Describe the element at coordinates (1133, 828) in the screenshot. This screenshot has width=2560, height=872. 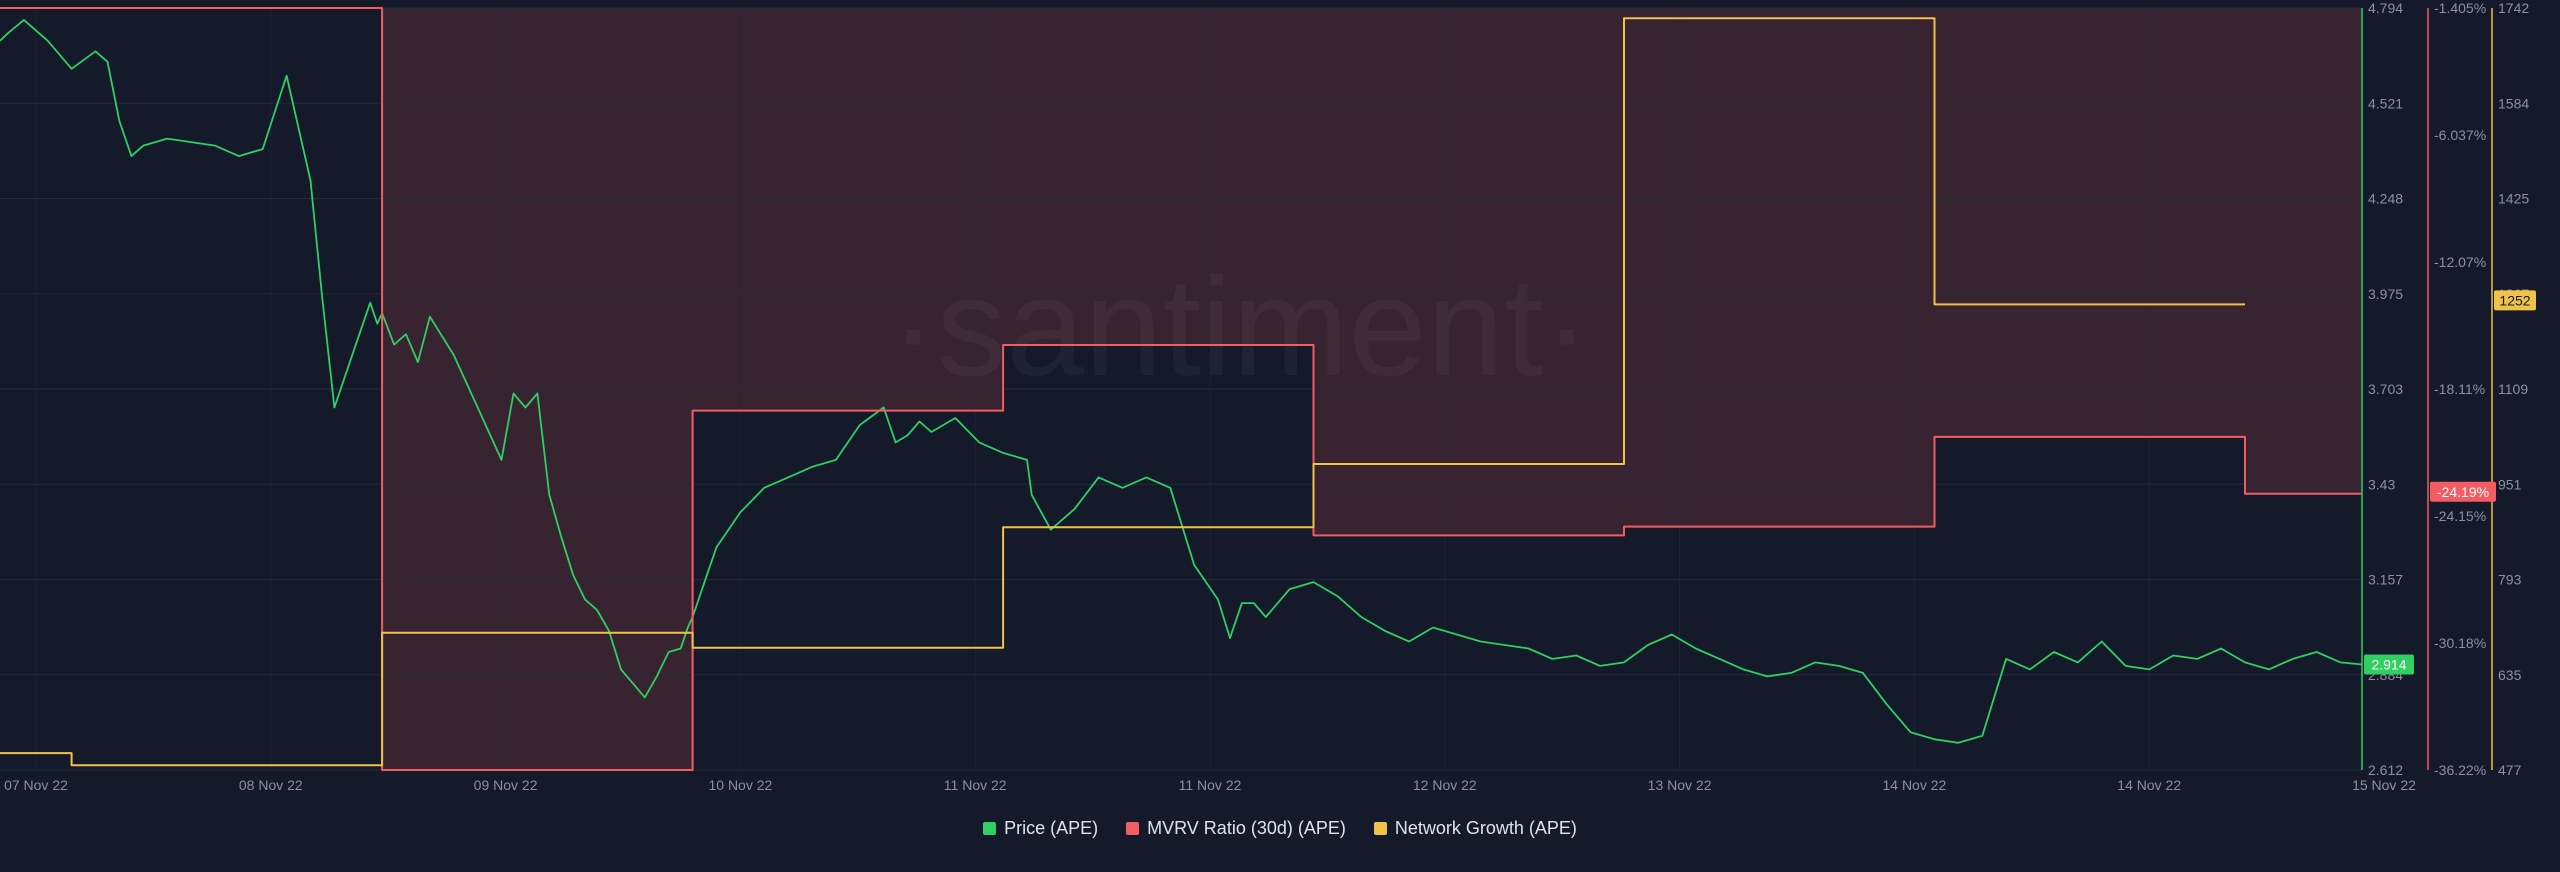
I see `legend-swatch-mvrv` at that location.